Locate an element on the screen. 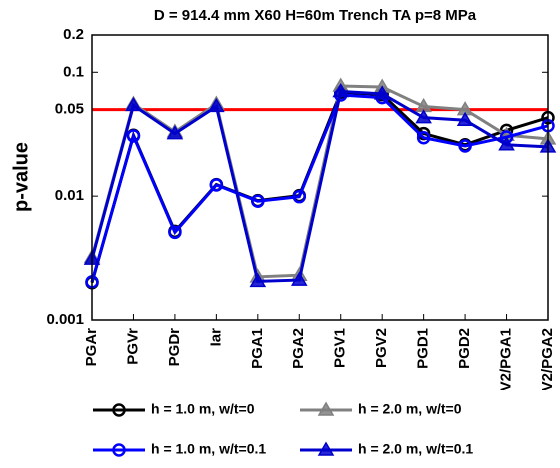 Image resolution: width=560 pixels, height=468 pixels. x-tick-label: PGA1 is located at coordinates (257, 348).